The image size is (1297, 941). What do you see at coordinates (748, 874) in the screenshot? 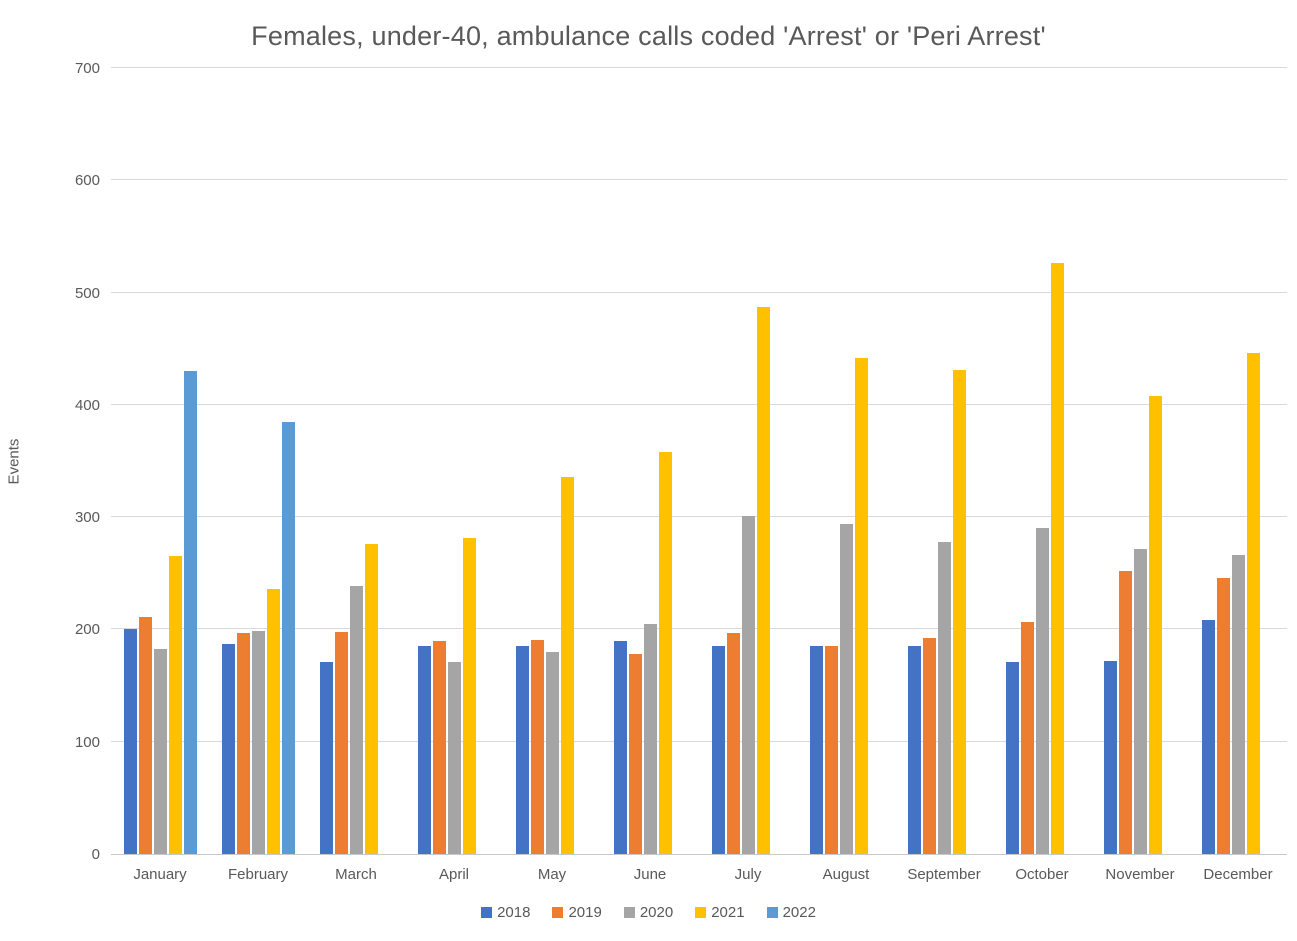
I see `x-tick-label: July` at bounding box center [748, 874].